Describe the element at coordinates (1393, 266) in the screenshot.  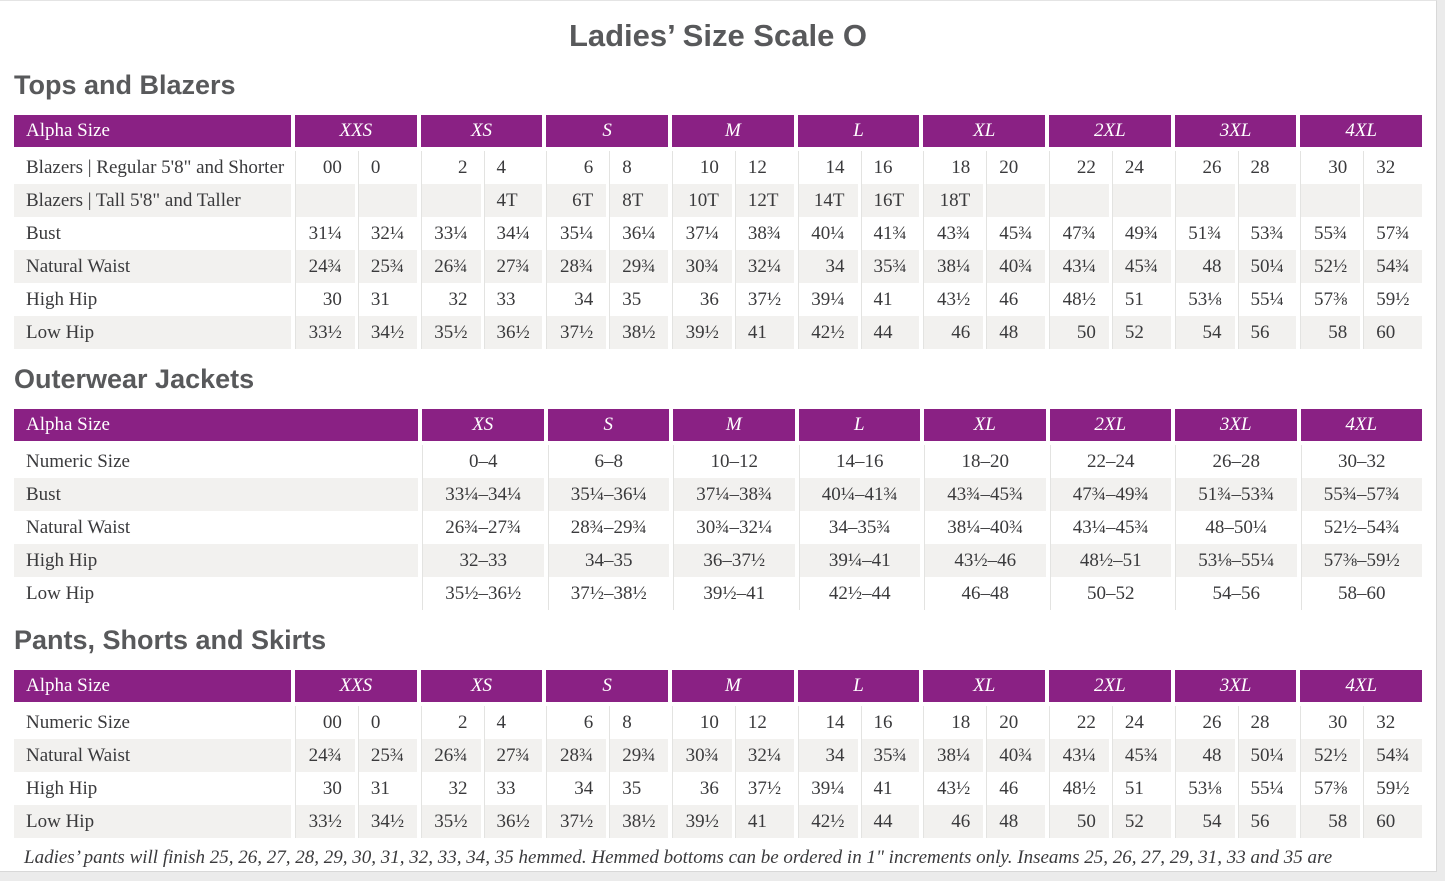
I see `size-cell: 54¾` at that location.